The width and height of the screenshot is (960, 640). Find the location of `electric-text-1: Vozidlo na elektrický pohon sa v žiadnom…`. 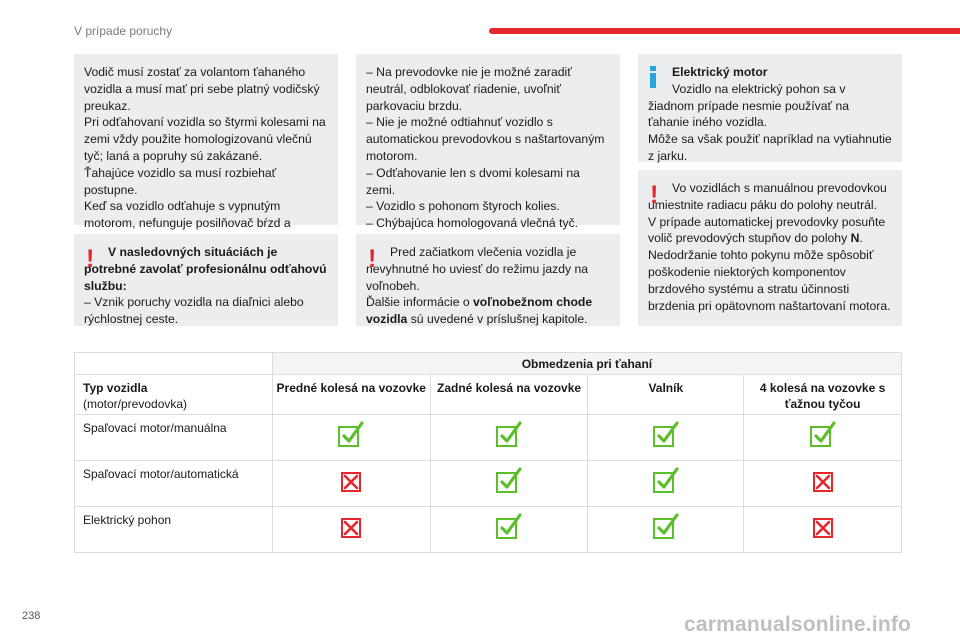

electric-text-1: Vozidlo na elektrický pohon sa v žiadnom… is located at coordinates (749, 105).